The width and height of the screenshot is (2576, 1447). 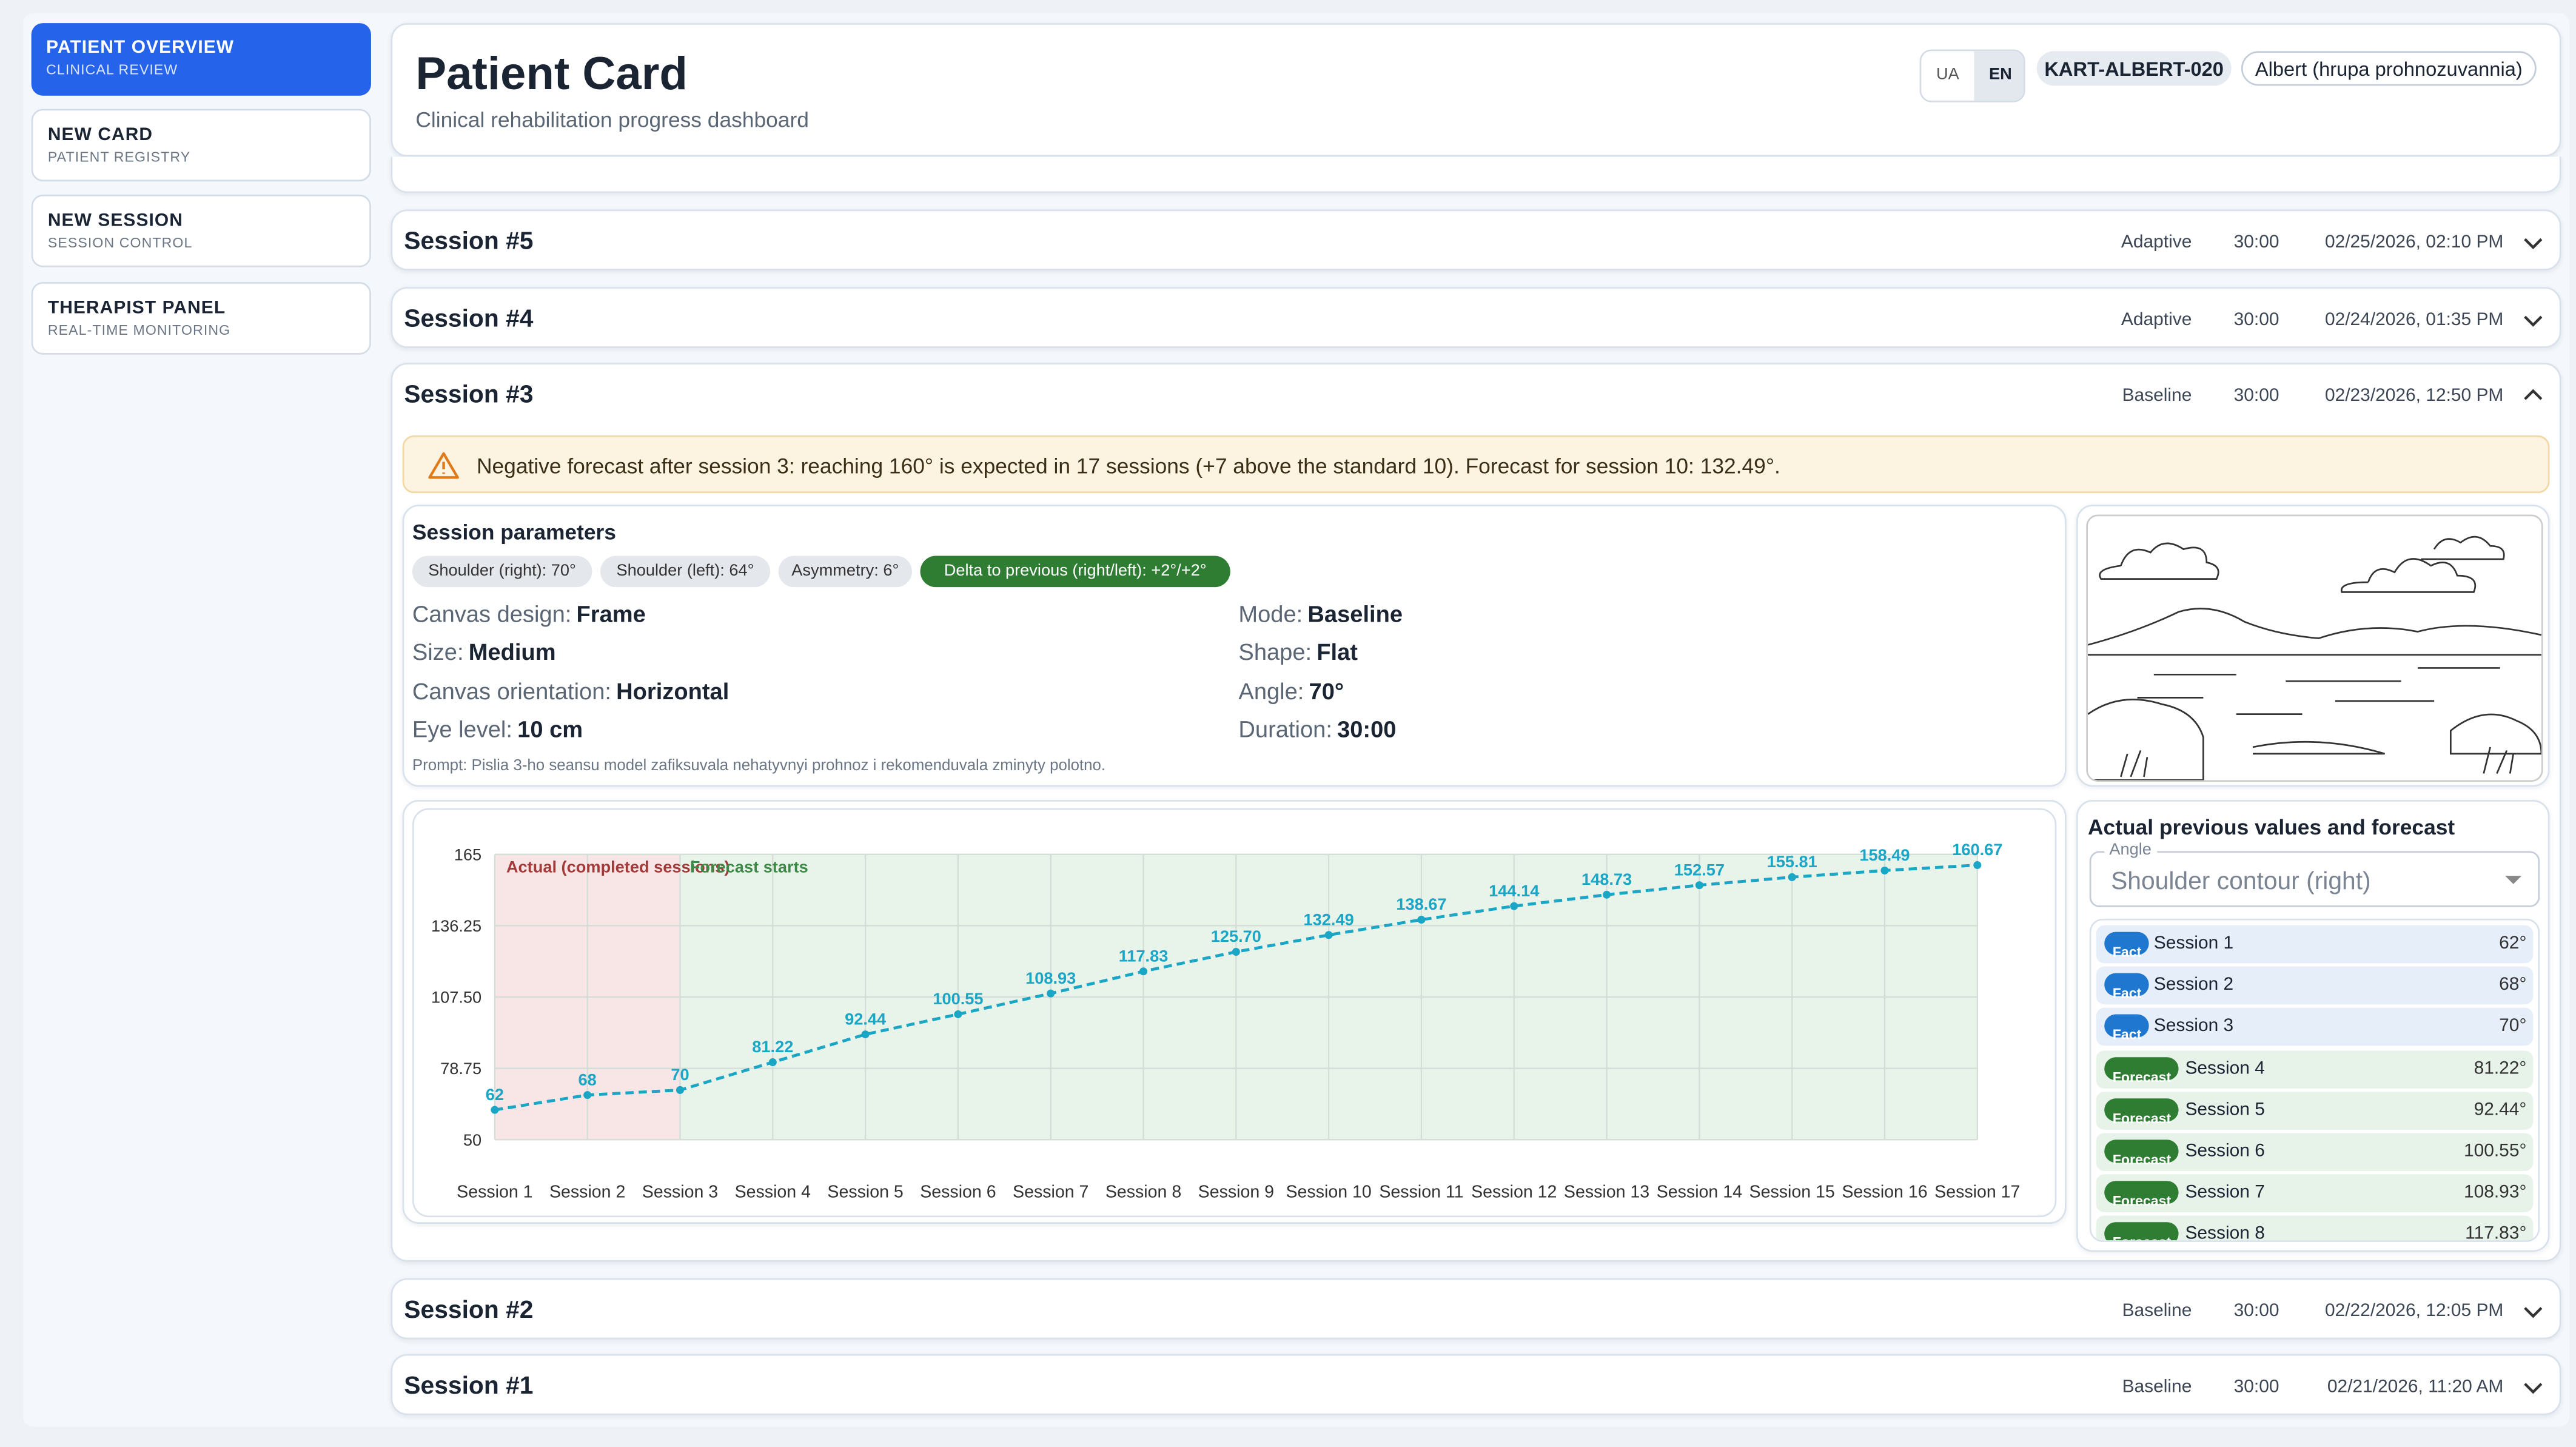 I want to click on parameter-value: Medium, so click(x=512, y=652).